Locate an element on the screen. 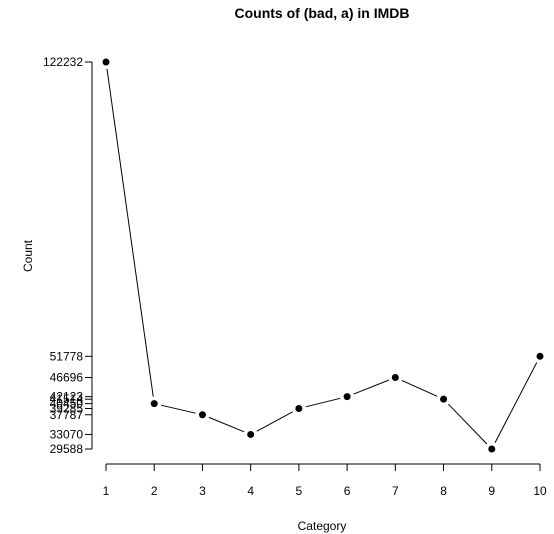 This screenshot has height=534, width=554. x-tick-label-0: 1 is located at coordinates (106, 491).